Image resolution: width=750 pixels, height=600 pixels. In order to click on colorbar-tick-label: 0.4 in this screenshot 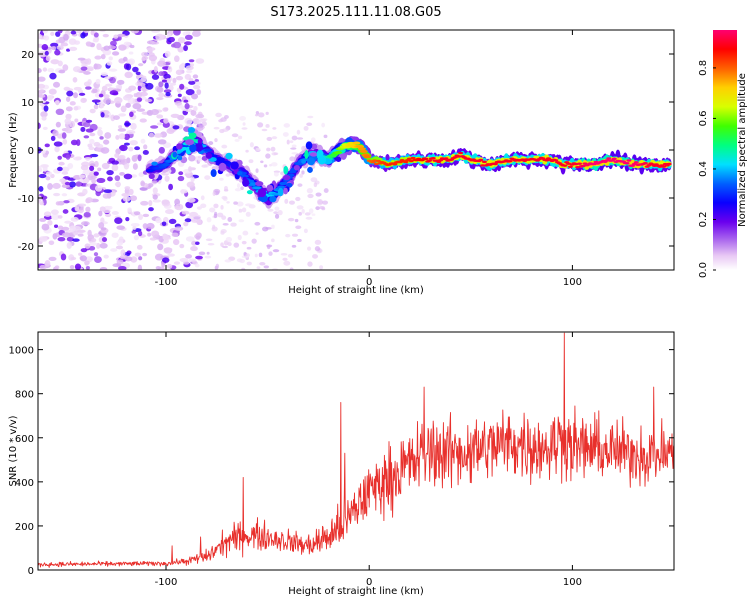, I will do `click(703, 169)`.